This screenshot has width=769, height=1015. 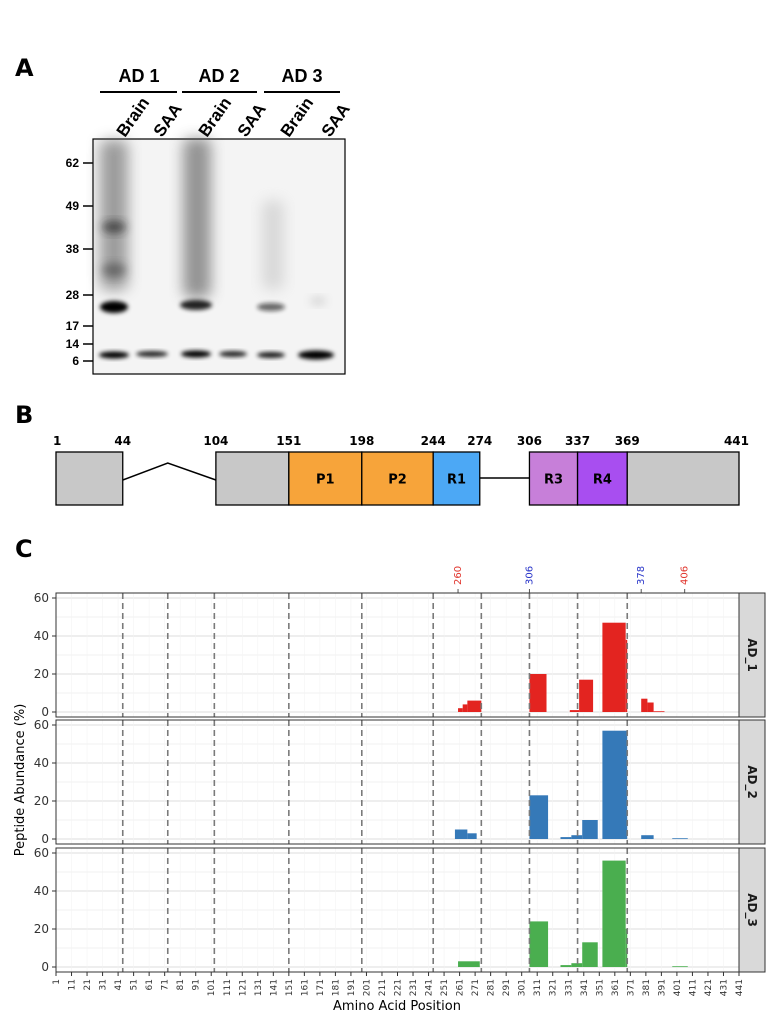 What do you see at coordinates (751, 910) in the screenshot?
I see `facet-strip-label-ad_3: AD_3` at bounding box center [751, 910].